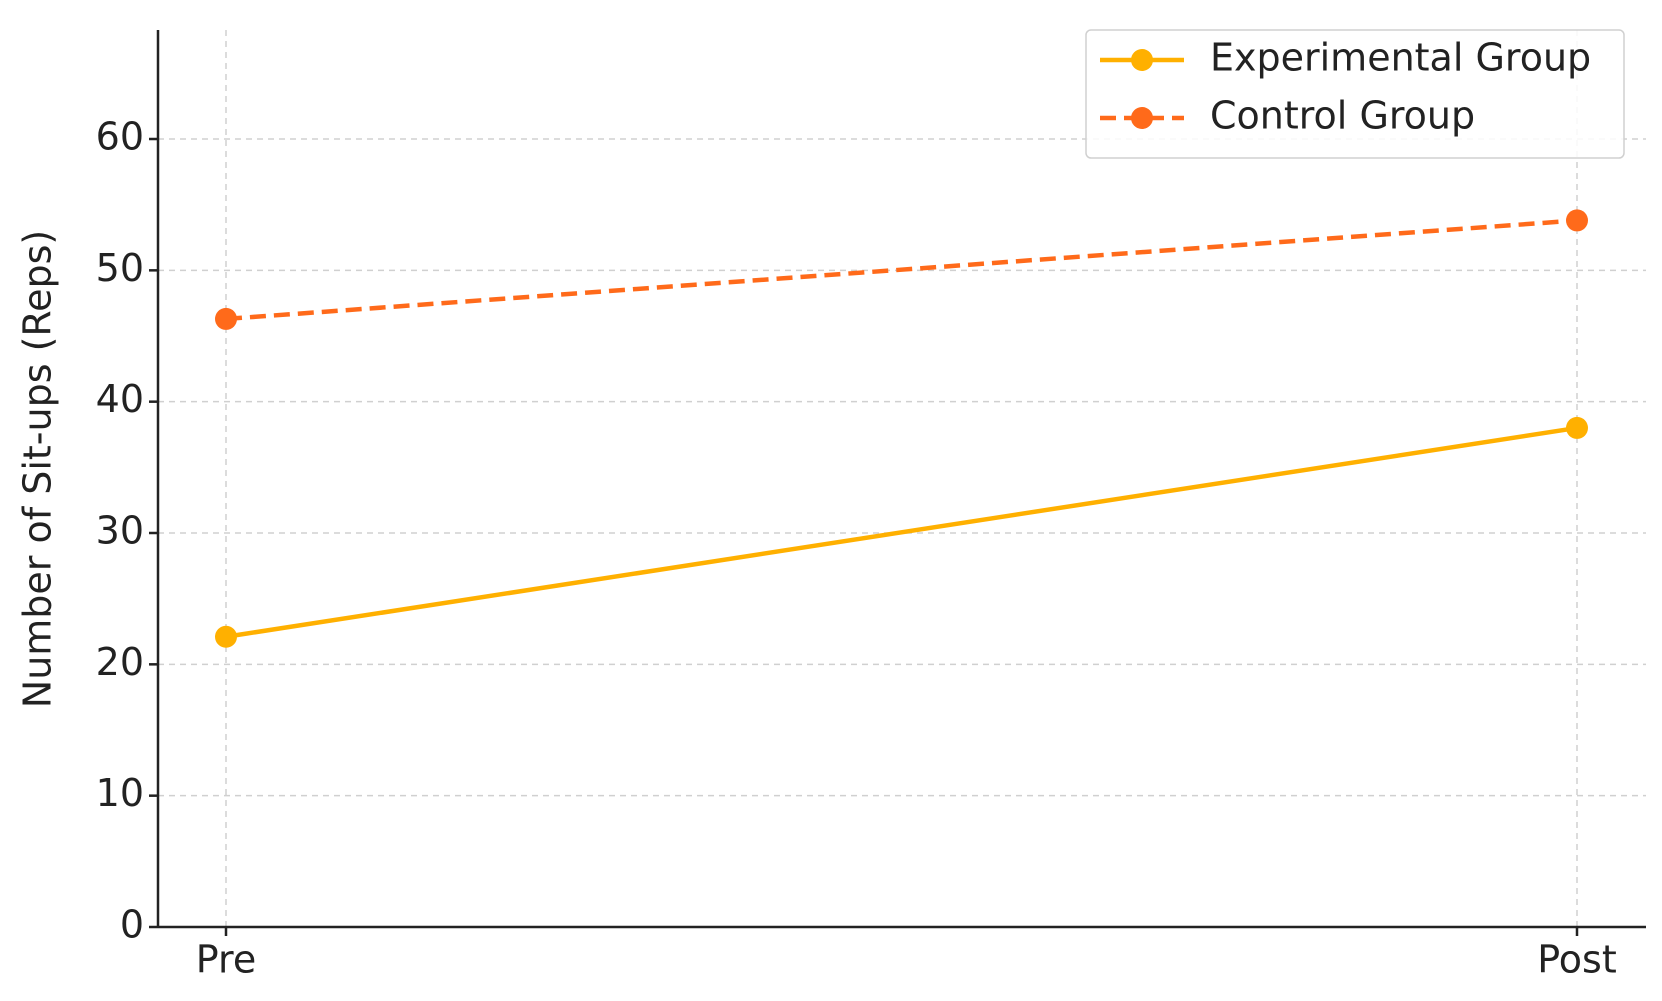 This screenshot has height=1001, width=1662. What do you see at coordinates (1342, 116) in the screenshot?
I see `legend-label: Control Group` at bounding box center [1342, 116].